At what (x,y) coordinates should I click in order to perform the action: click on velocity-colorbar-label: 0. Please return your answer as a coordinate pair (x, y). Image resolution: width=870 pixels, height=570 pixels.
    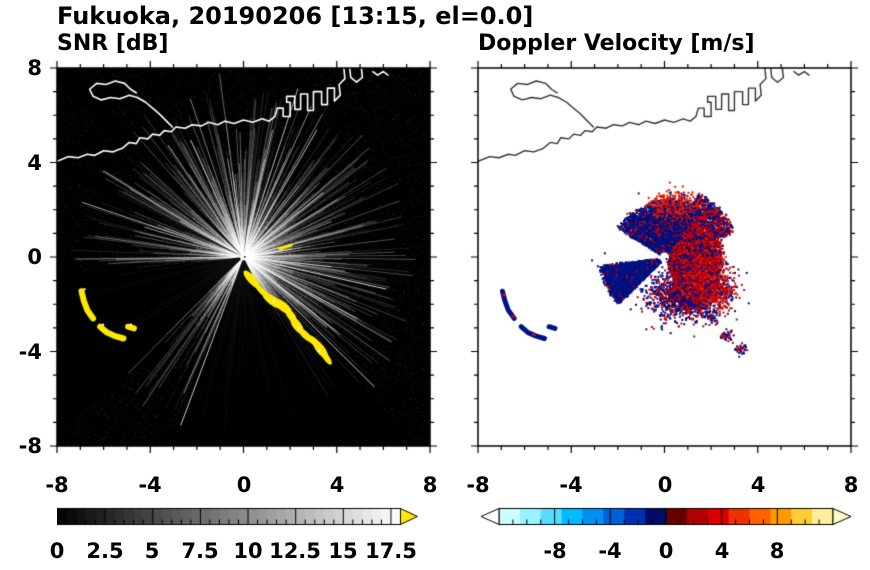
    Looking at the image, I should click on (666, 551).